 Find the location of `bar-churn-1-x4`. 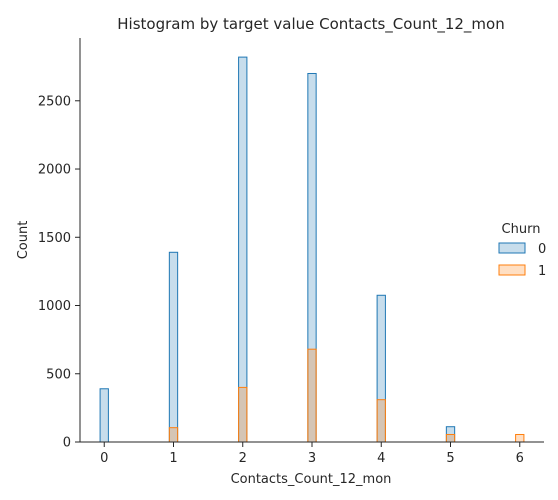

bar-churn-1-x4 is located at coordinates (381, 421).